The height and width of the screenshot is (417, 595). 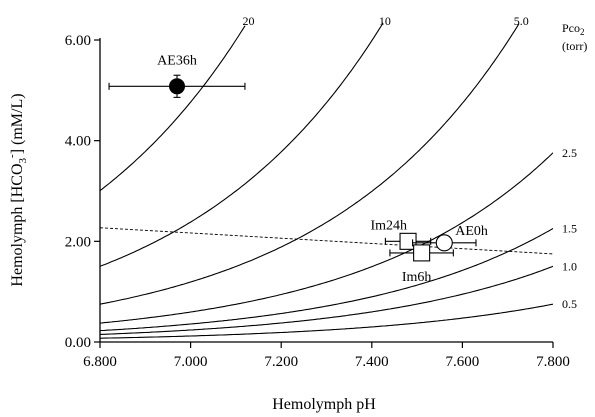 I want to click on pco2-header-main: Pco, so click(x=571, y=28).